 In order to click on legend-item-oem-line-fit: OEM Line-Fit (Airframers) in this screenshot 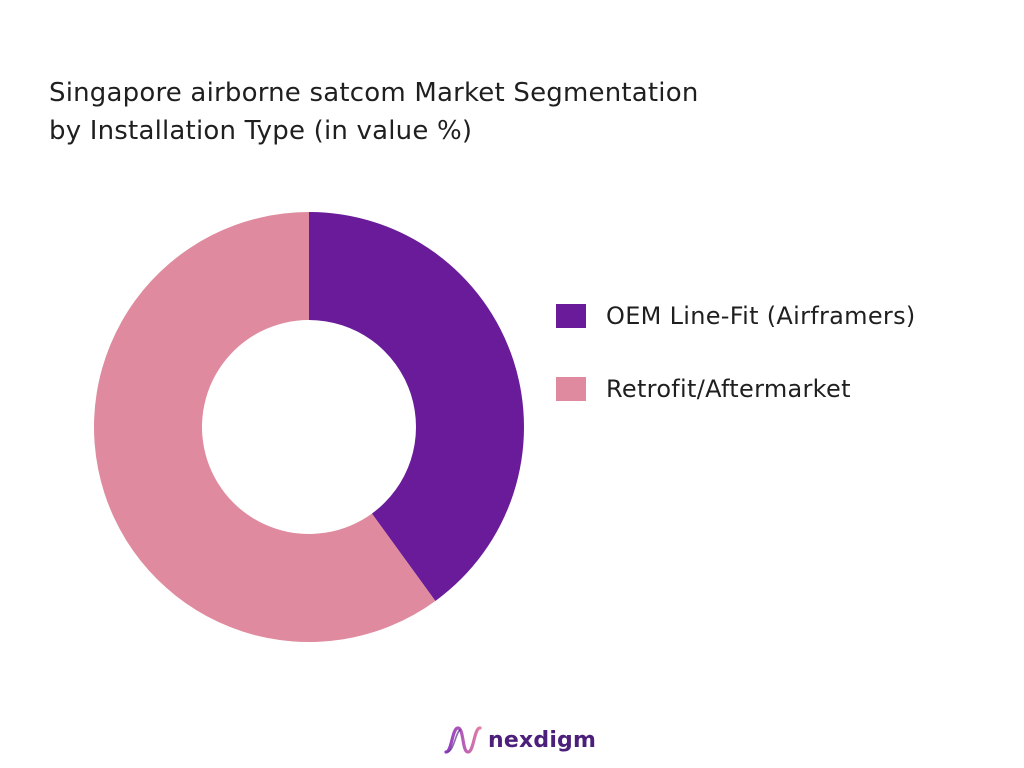, I will do `click(736, 316)`.